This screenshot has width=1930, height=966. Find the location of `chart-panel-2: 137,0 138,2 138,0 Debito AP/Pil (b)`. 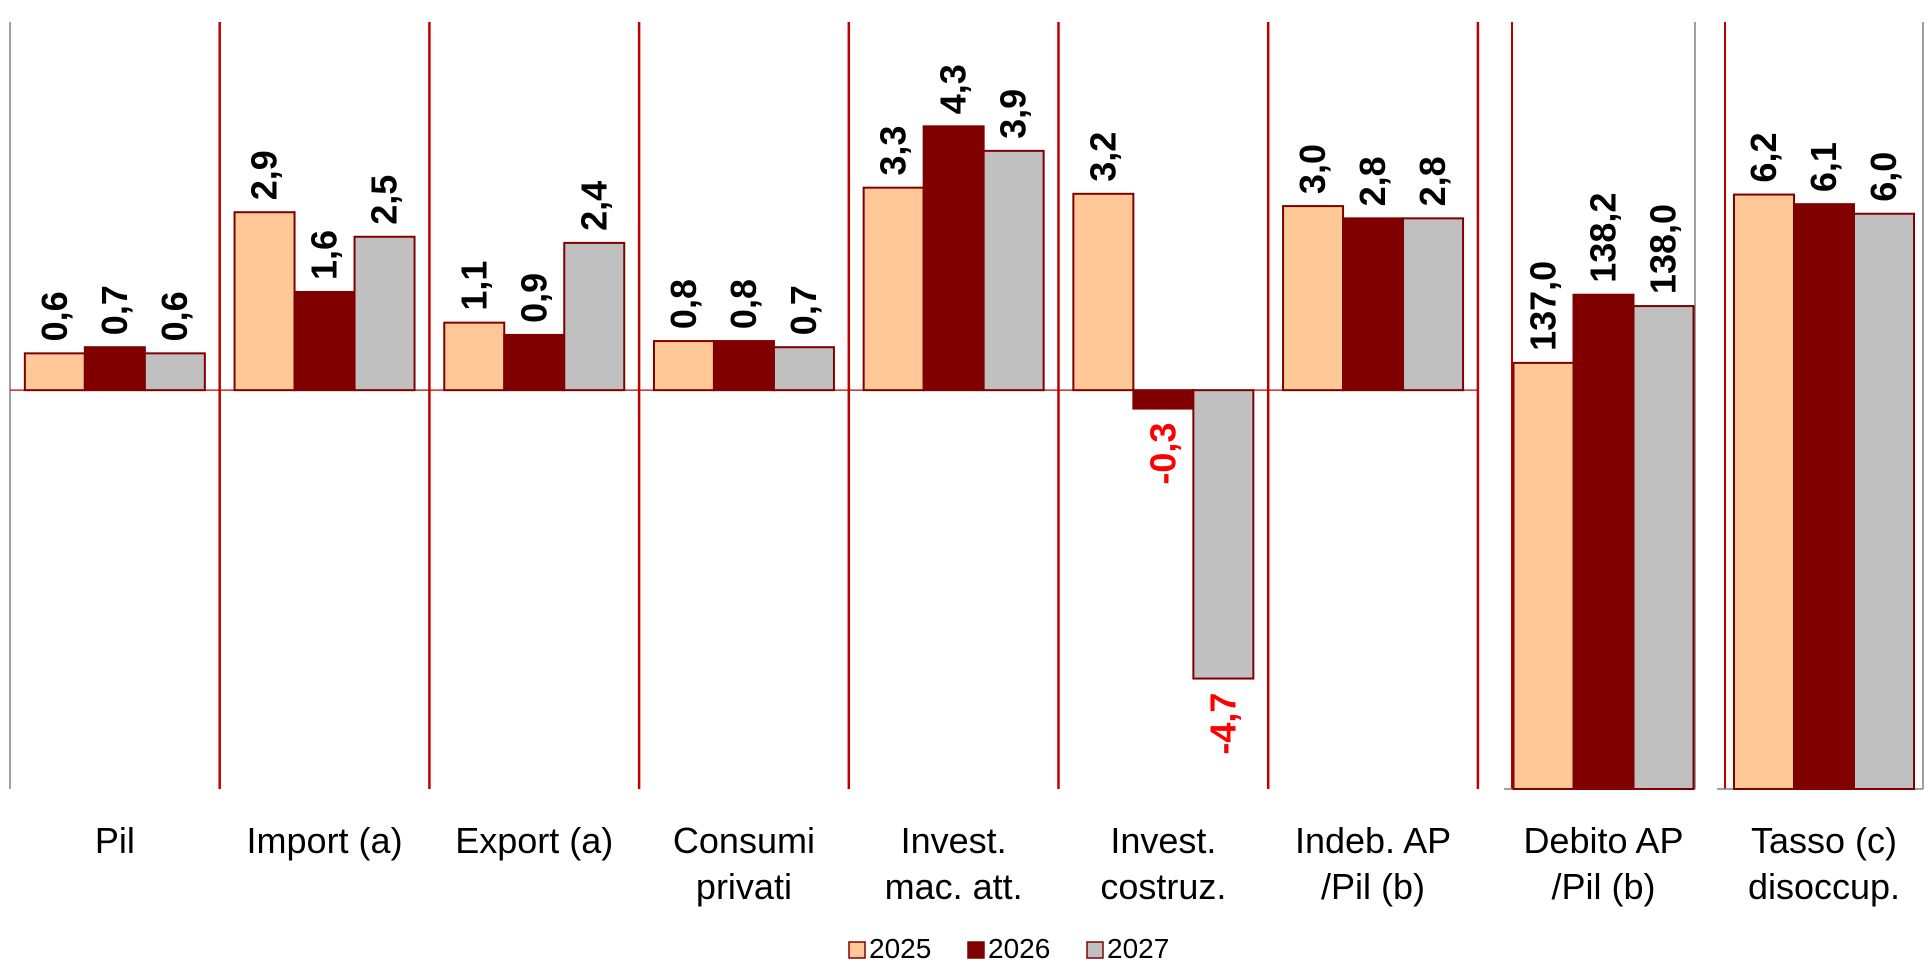

chart-panel-2: 137,0 138,2 138,0 Debito AP/Pil (b) is located at coordinates (1600, 464).